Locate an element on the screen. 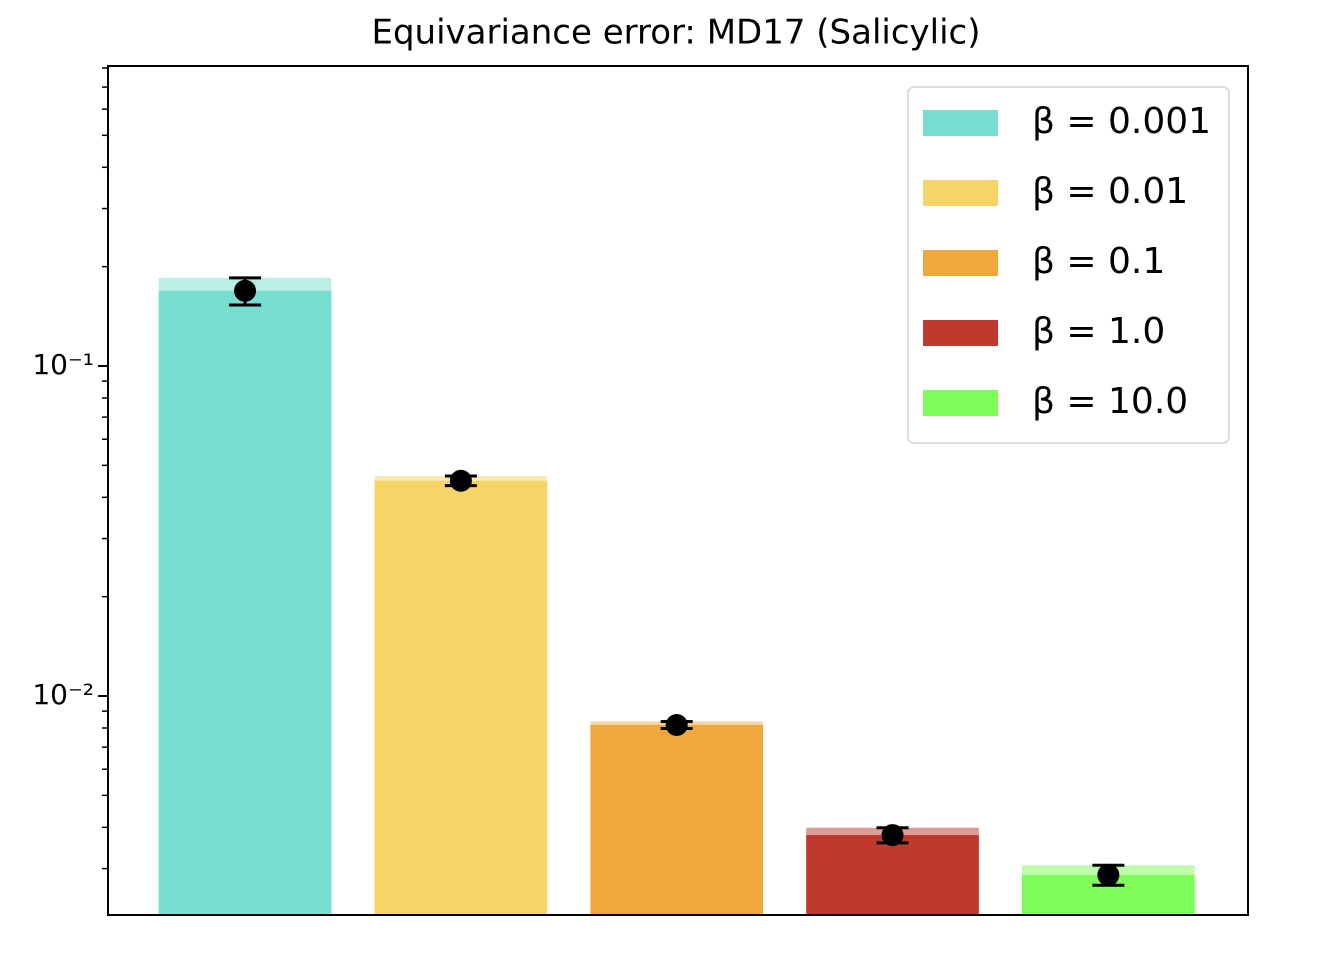  legend-box is located at coordinates (1068, 265).